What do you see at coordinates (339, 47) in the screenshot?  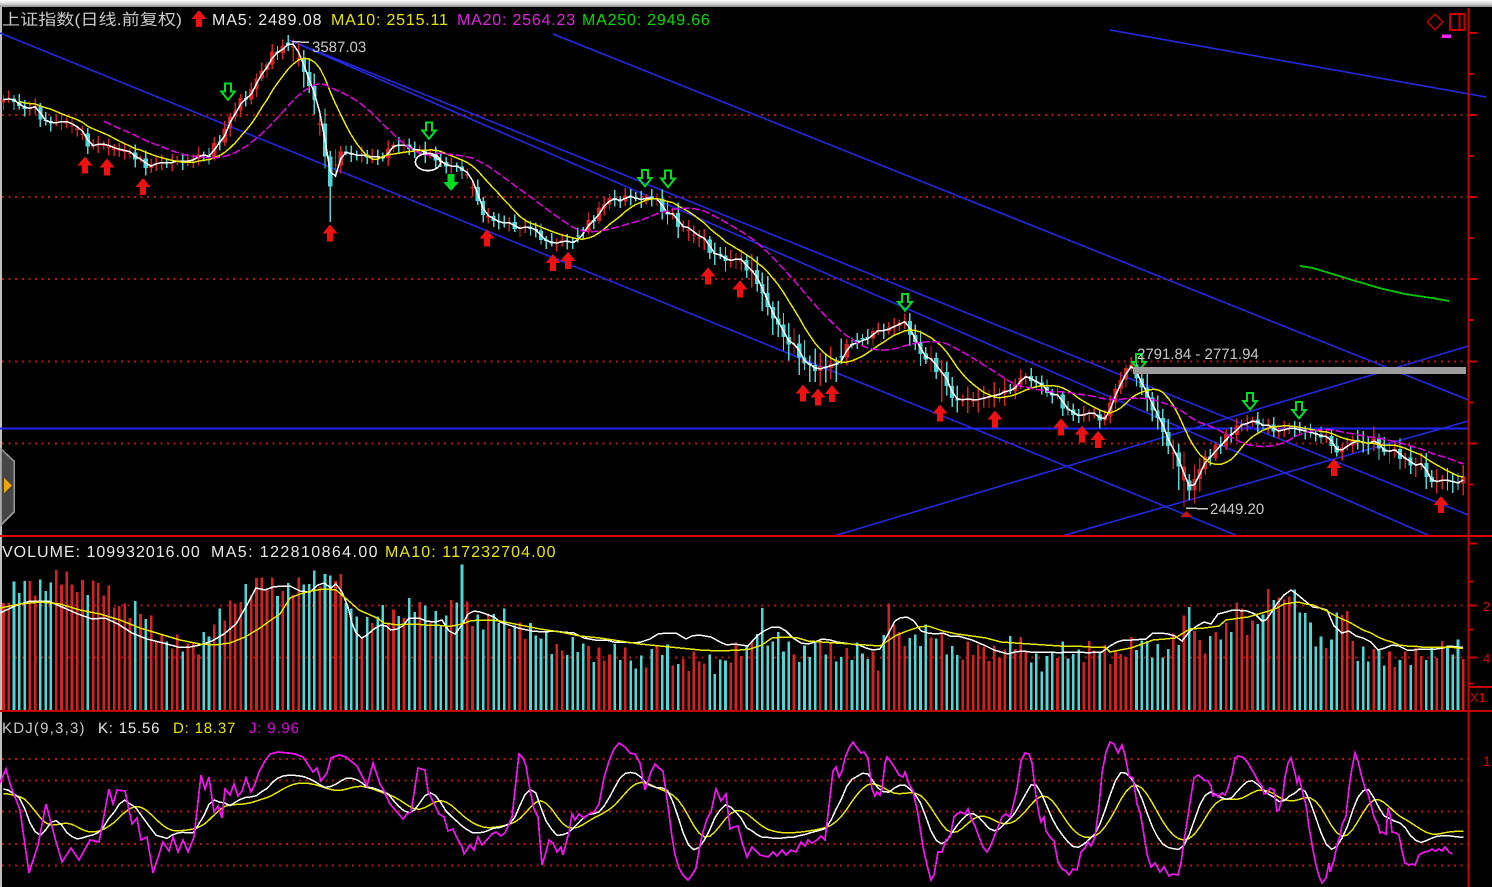 I see `svg-text: 3587.03` at bounding box center [339, 47].